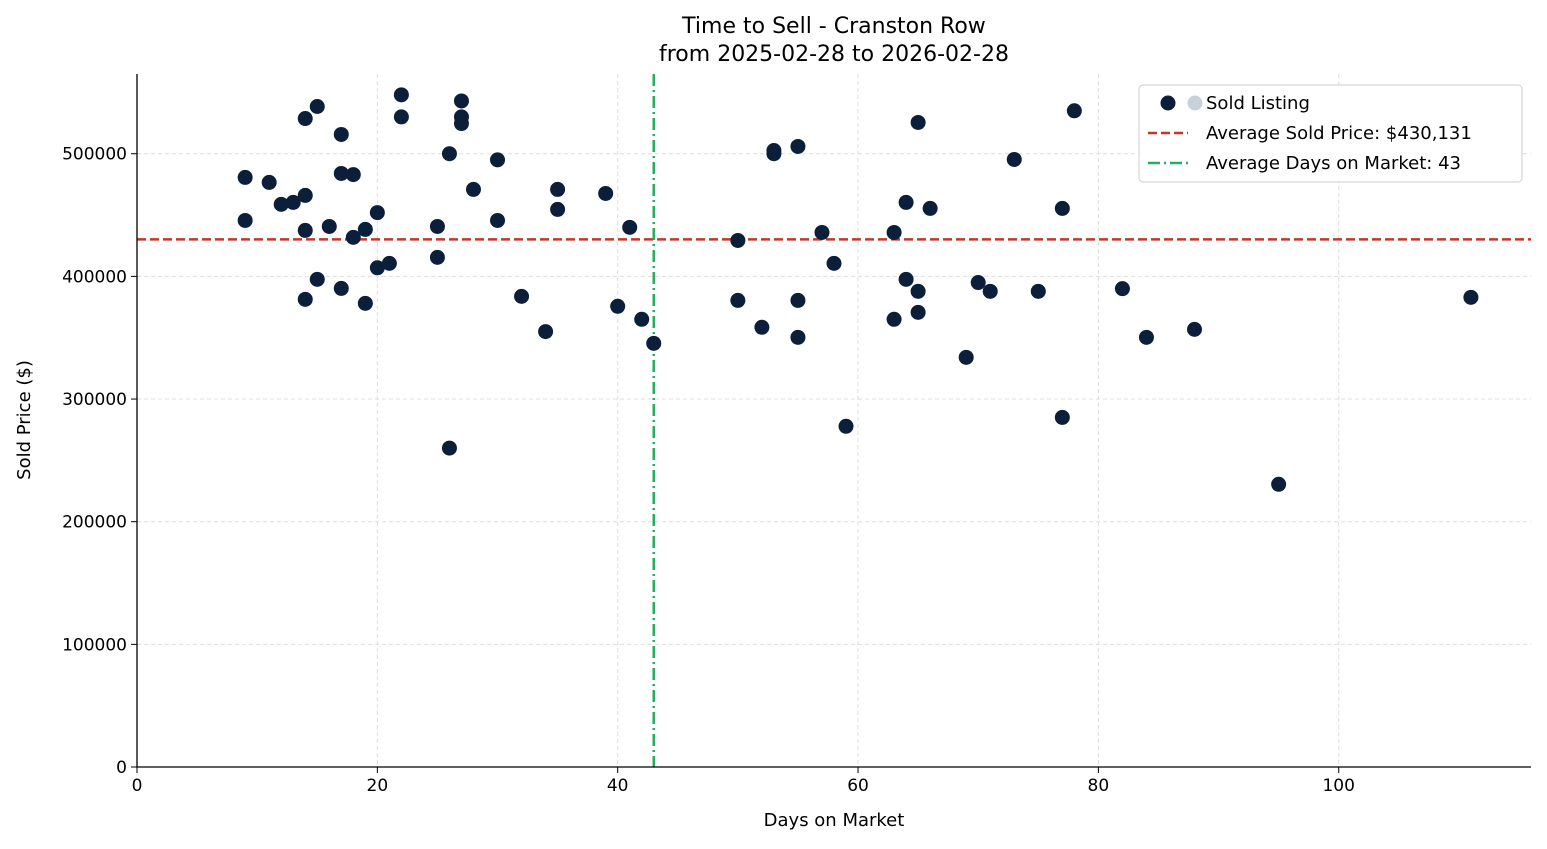 Image resolution: width=1547 pixels, height=849 pixels. I want to click on y-tick-label: 0, so click(121, 768).